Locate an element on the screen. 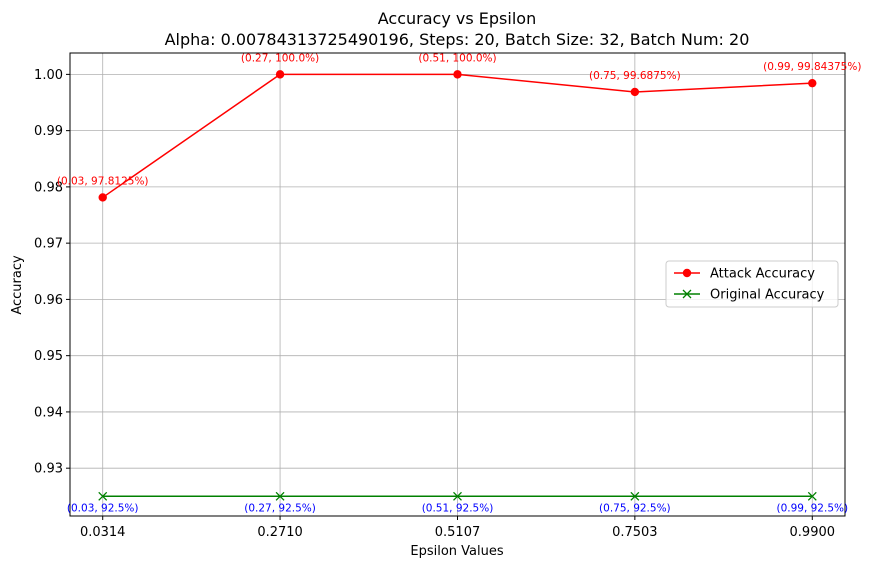  data-label: (0.99, 92.5%) is located at coordinates (812, 508).